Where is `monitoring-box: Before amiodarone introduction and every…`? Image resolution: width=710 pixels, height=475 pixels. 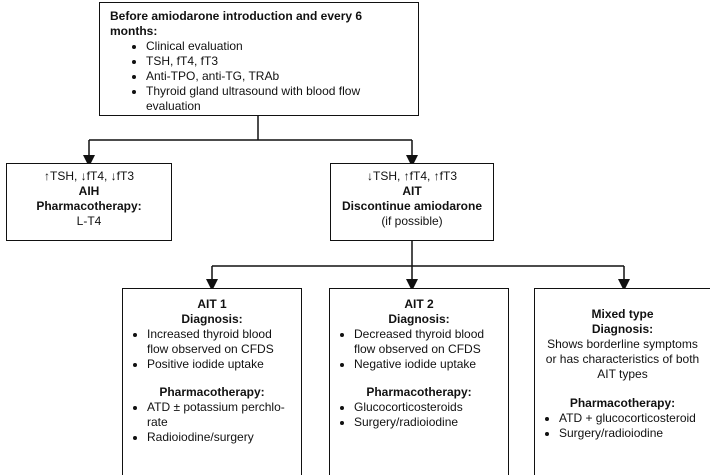
monitoring-box: Before amiodarone introduction and every… is located at coordinates (259, 59).